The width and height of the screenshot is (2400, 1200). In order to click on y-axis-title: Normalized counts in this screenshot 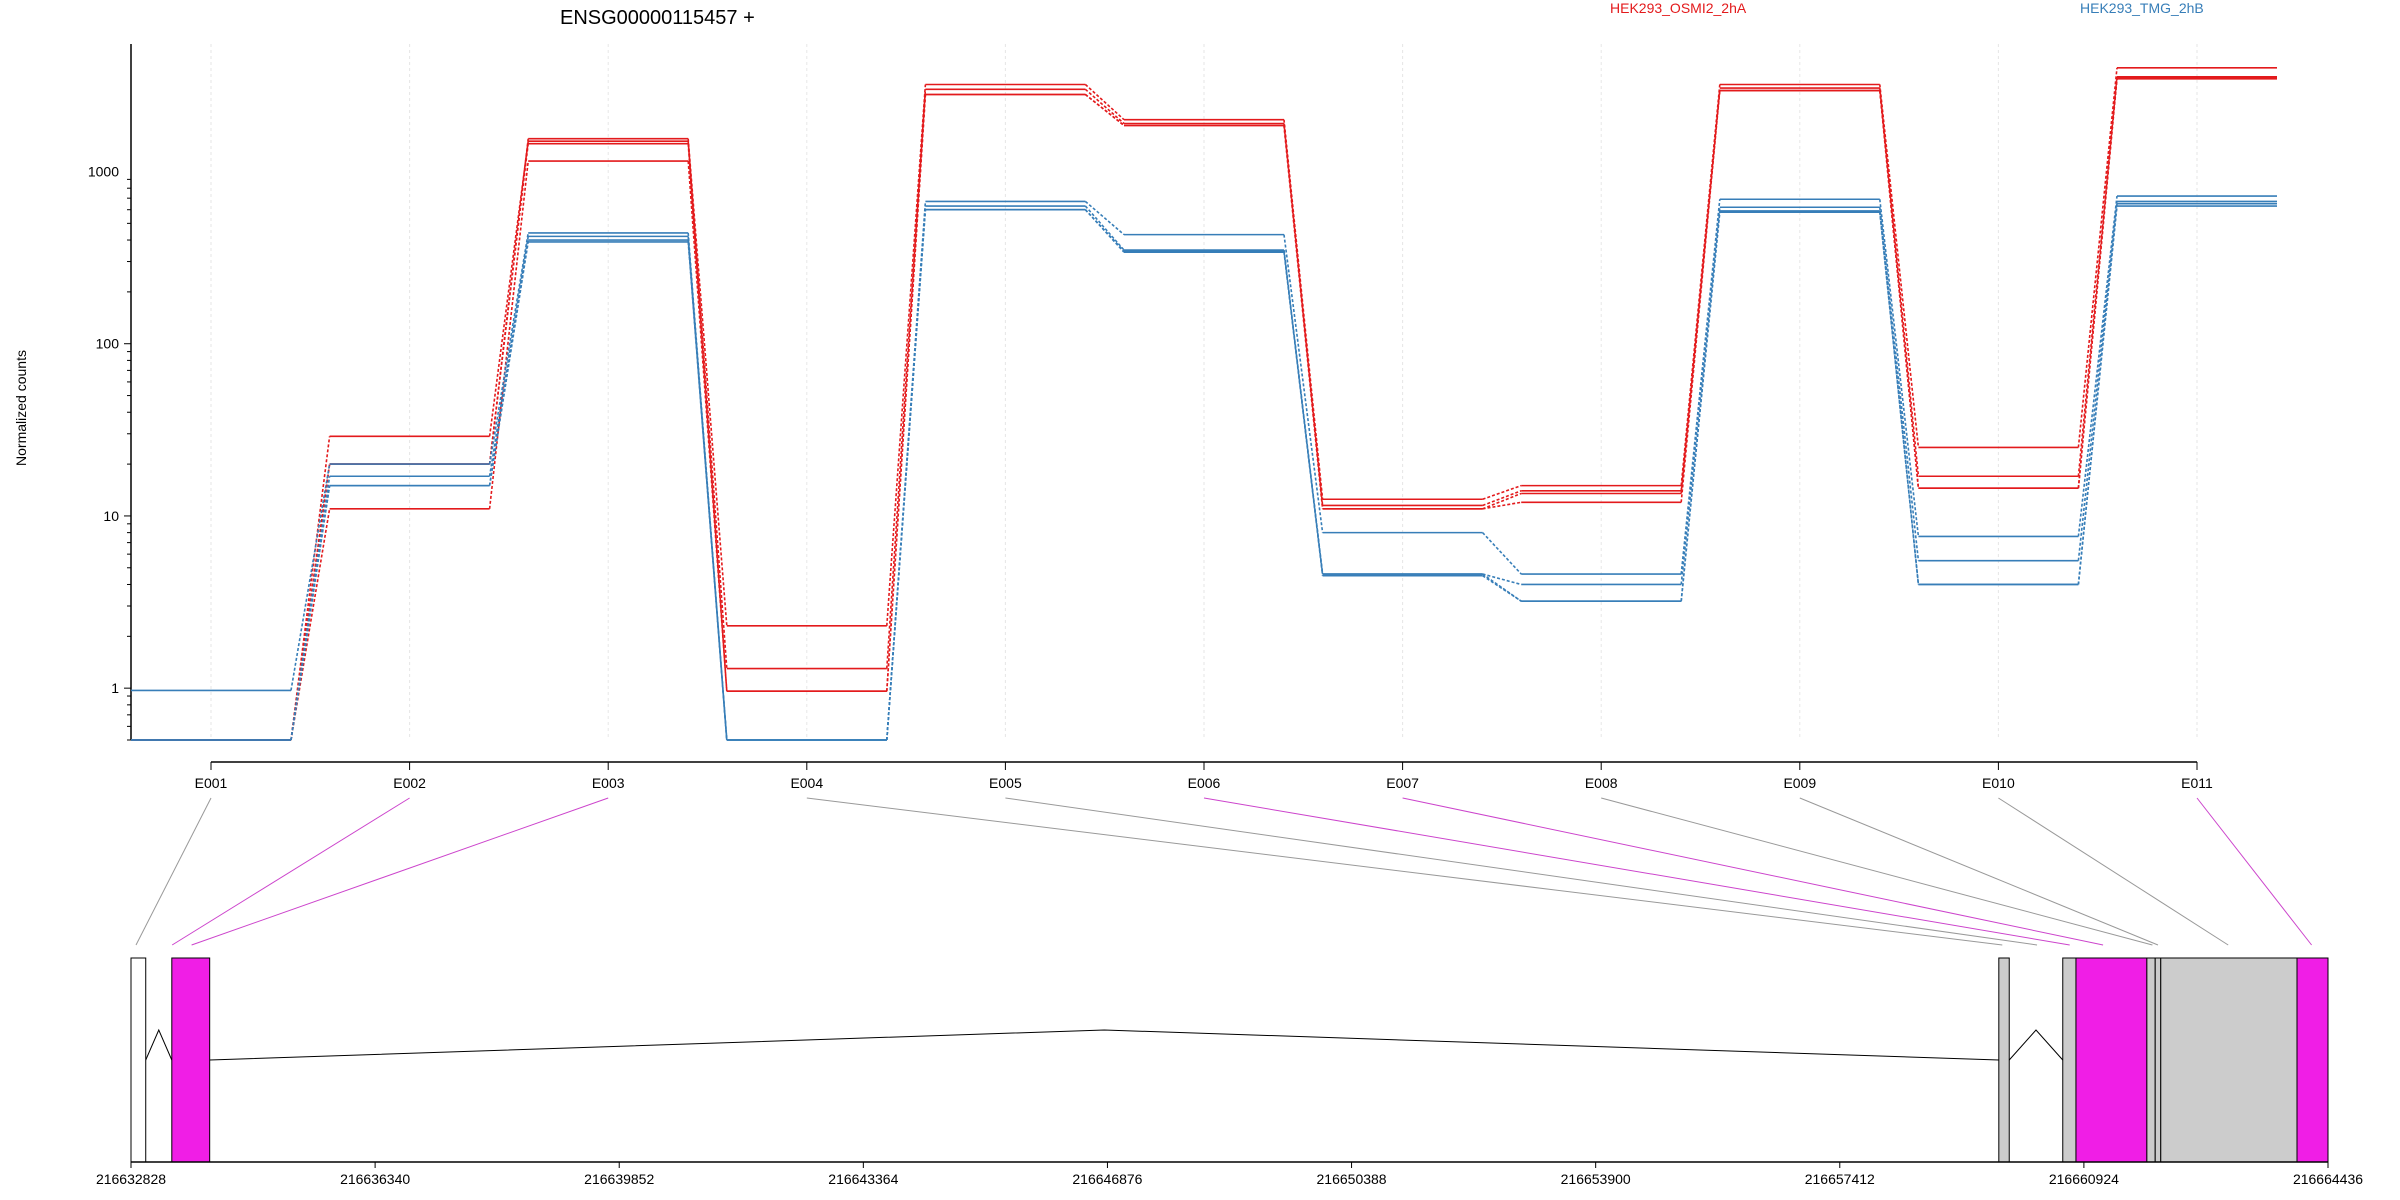, I will do `click(21, 408)`.